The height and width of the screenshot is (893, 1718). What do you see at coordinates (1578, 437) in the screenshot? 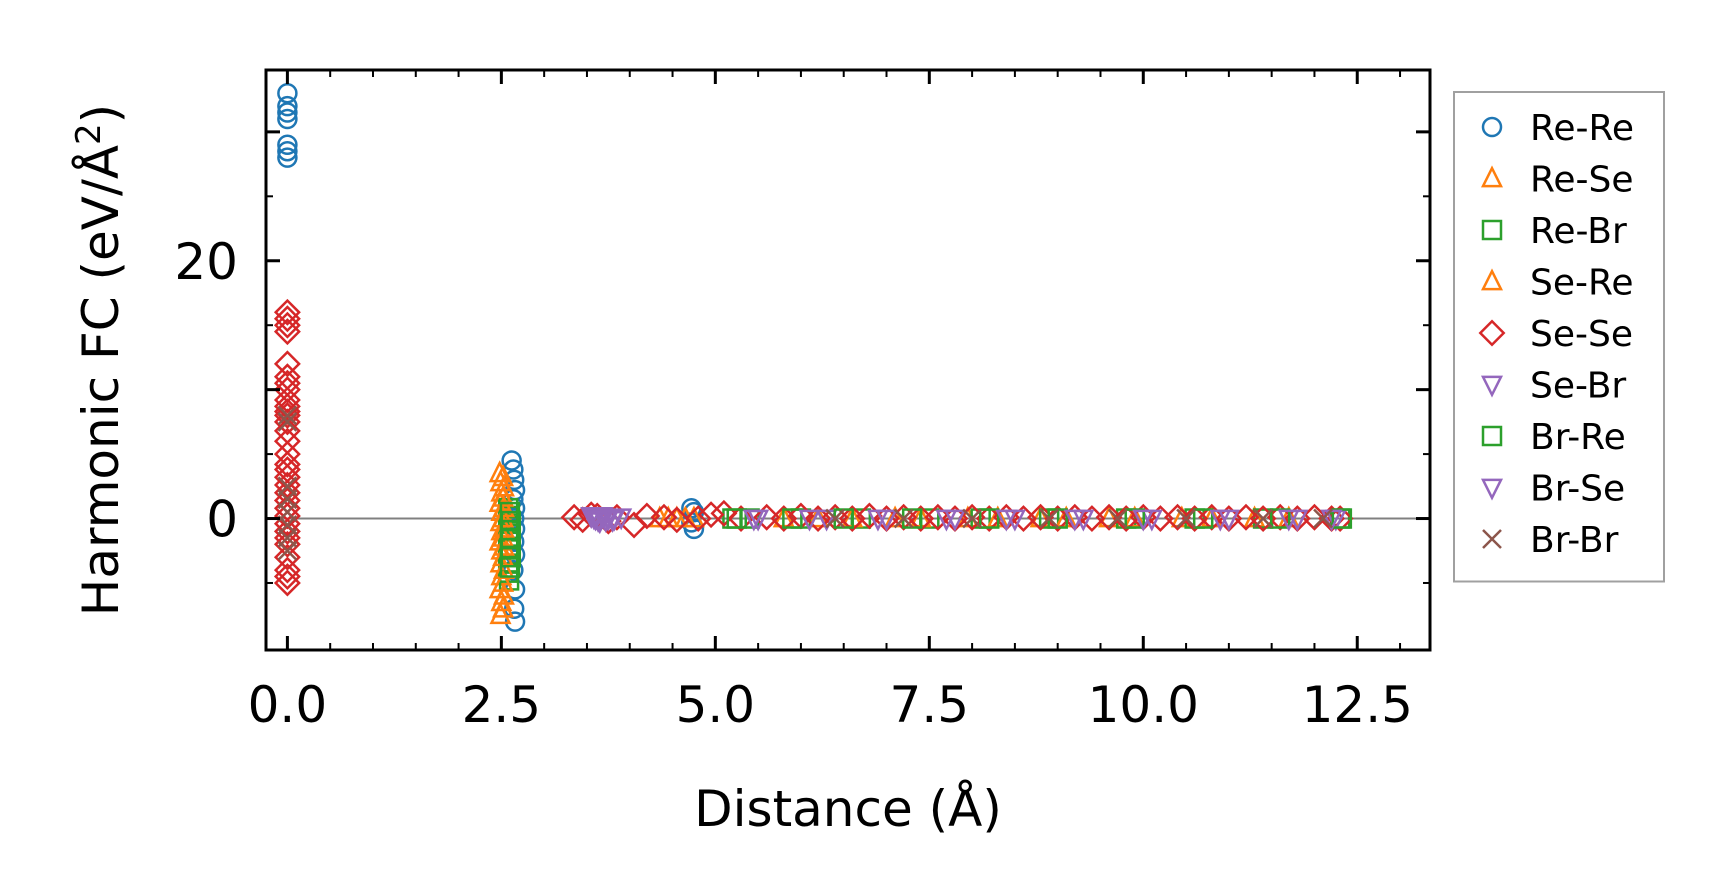
I see `legend-label: Br-Re` at bounding box center [1578, 437].